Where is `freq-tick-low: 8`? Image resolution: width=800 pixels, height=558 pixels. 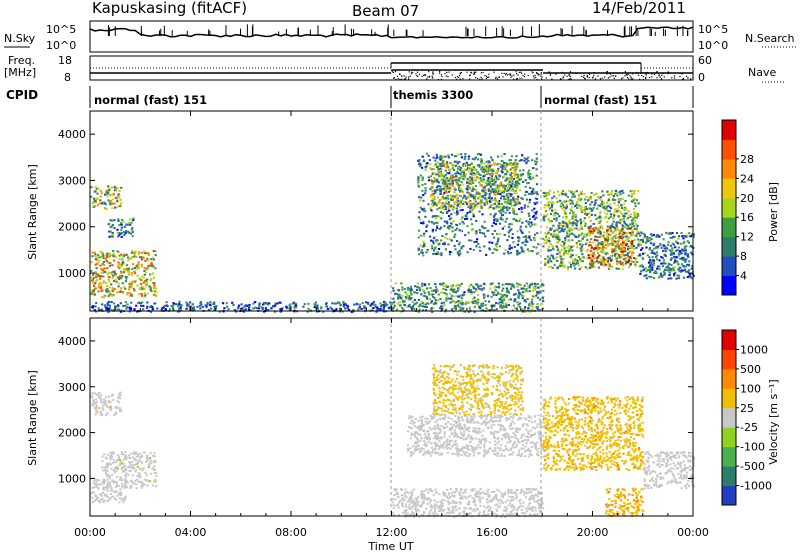
freq-tick-low: 8 is located at coordinates (67, 77).